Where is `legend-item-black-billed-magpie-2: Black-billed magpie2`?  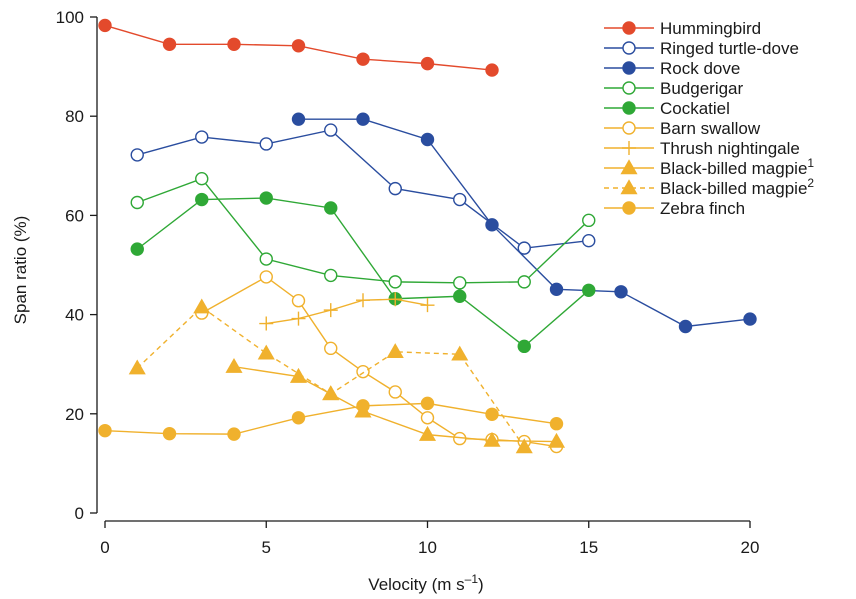 legend-item-black-billed-magpie-2: Black-billed magpie2 is located at coordinates (709, 187).